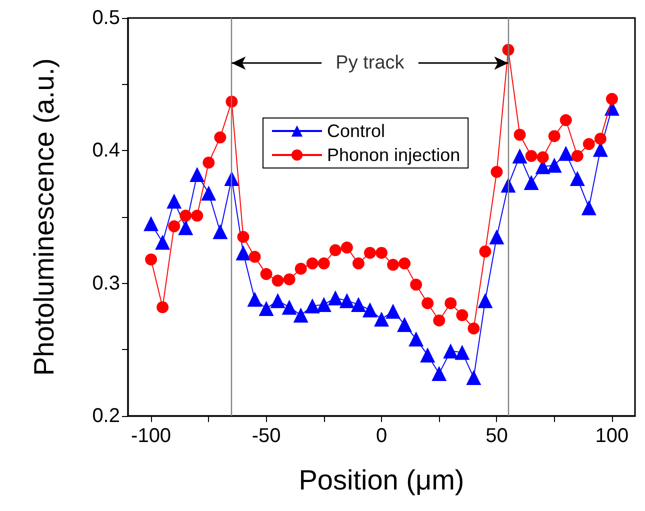 Image resolution: width=645 pixels, height=511 pixels. I want to click on x-tick-label: 100, so click(612, 436).